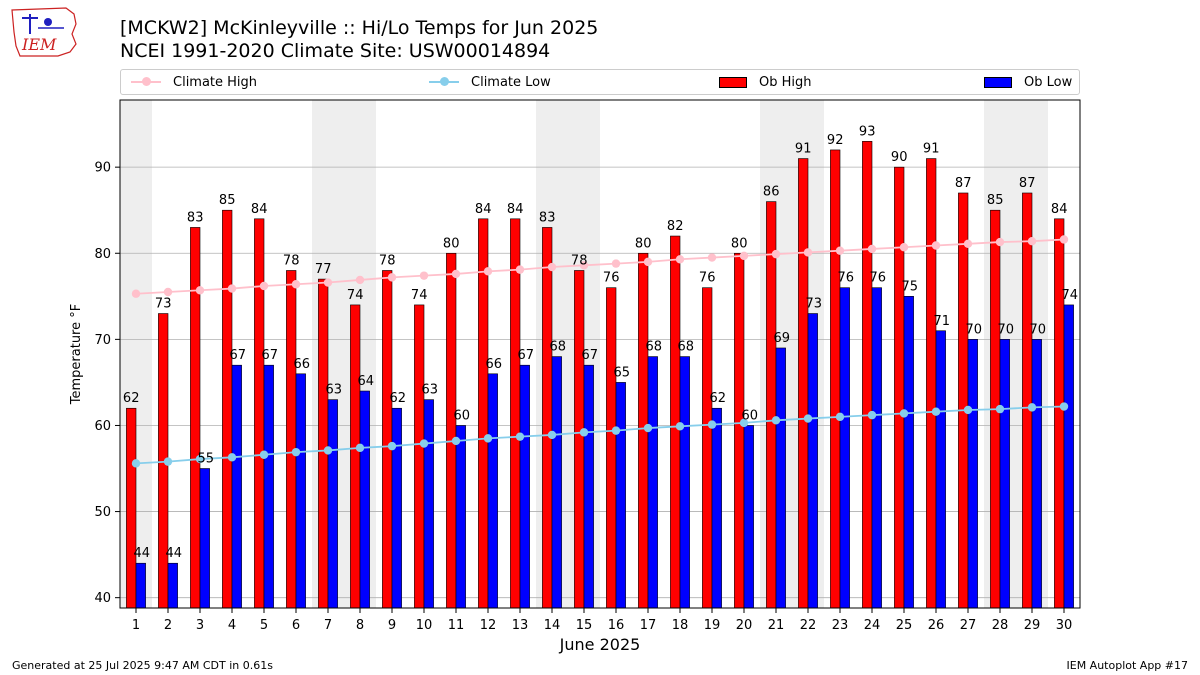 This screenshot has width=1200, height=675. What do you see at coordinates (910, 286) in the screenshot?
I see `ob-low-label: 75` at bounding box center [910, 286].